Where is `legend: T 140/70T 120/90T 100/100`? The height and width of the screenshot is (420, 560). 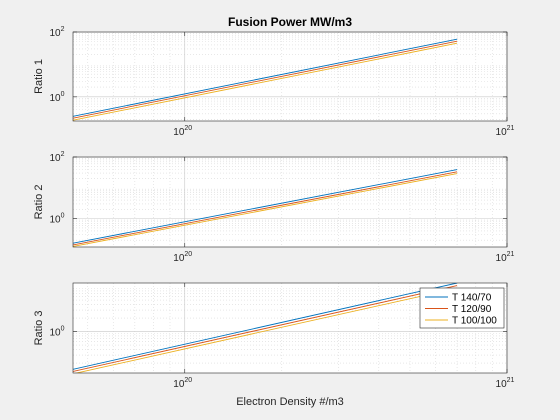 legend: T 140/70T 120/90T 100/100 is located at coordinates (462, 308).